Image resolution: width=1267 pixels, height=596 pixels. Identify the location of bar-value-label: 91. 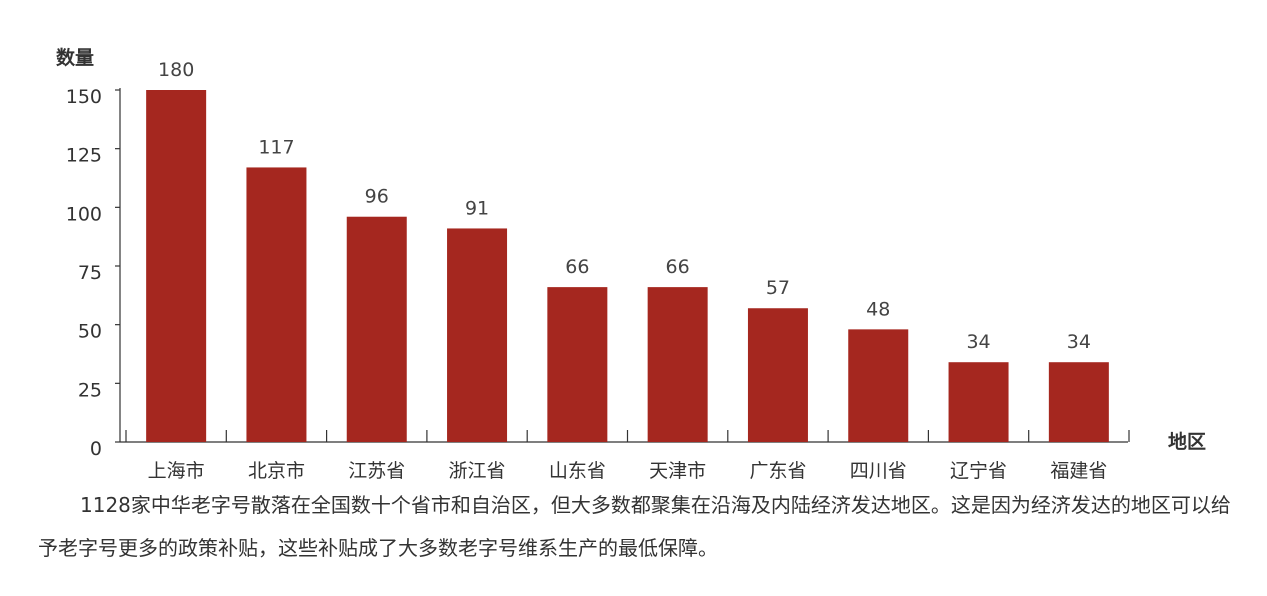
(477, 208).